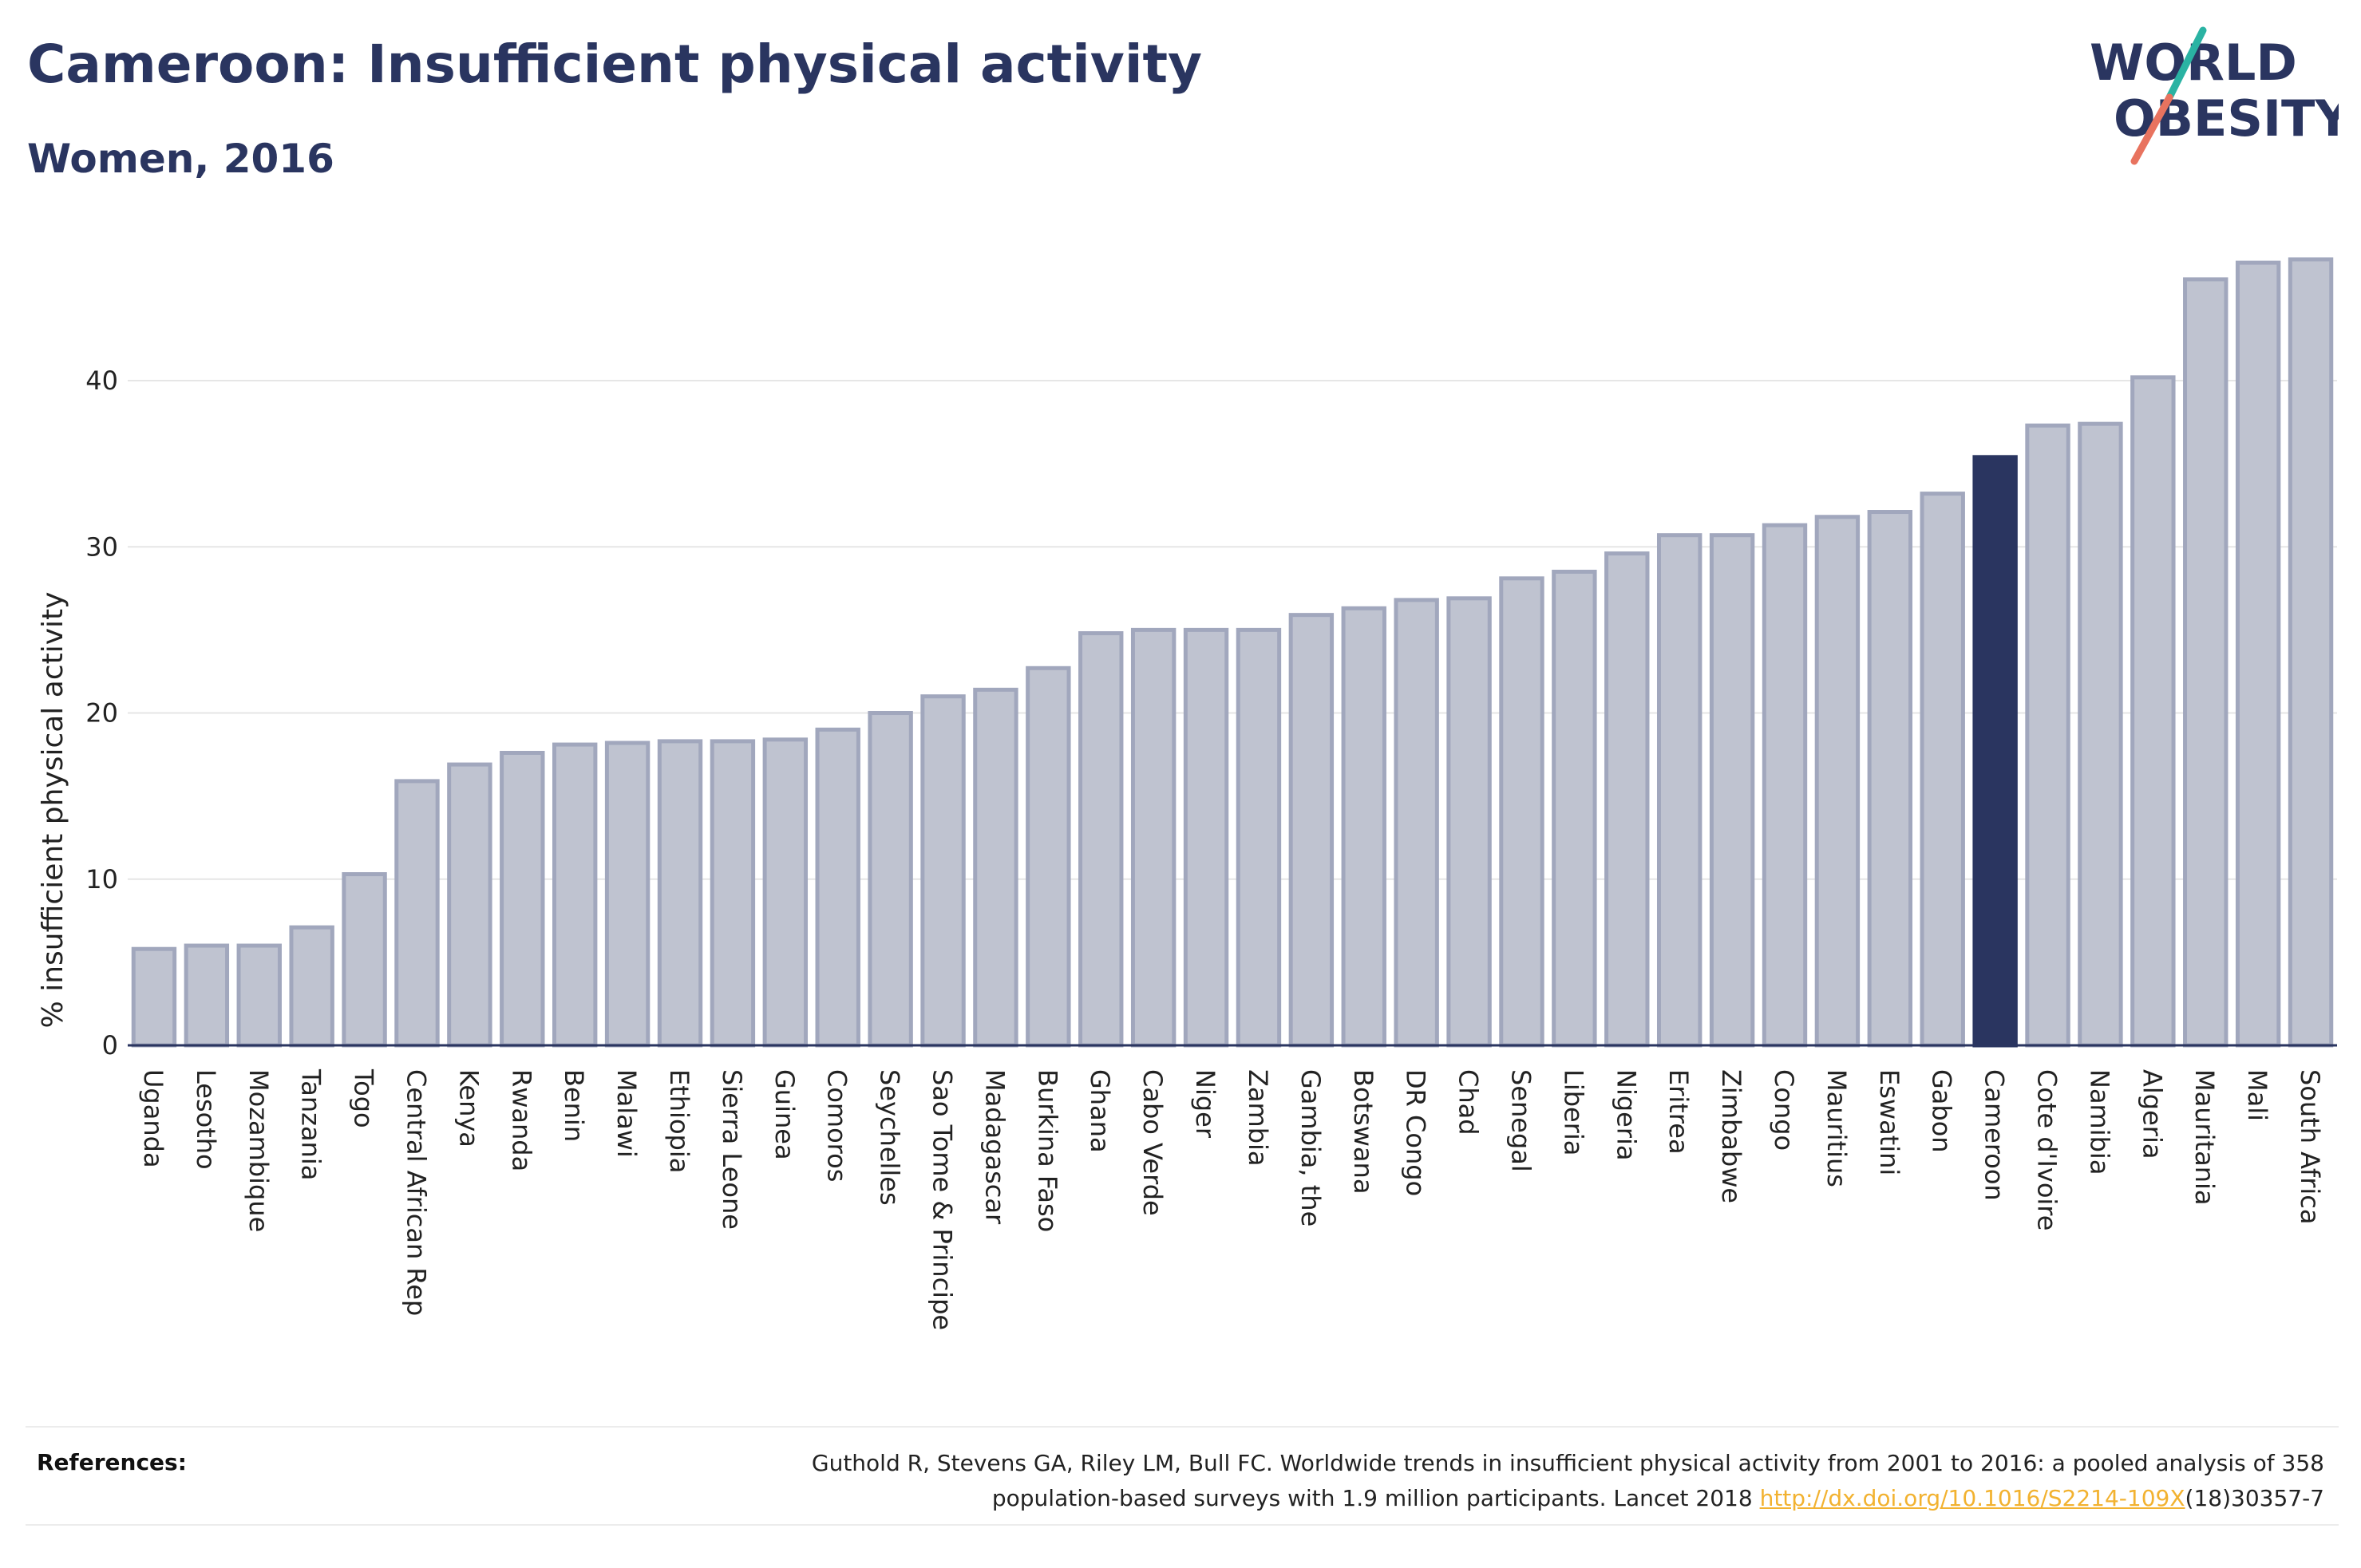  What do you see at coordinates (2099, 1122) in the screenshot?
I see `x-tick-label: Namibia` at bounding box center [2099, 1122].